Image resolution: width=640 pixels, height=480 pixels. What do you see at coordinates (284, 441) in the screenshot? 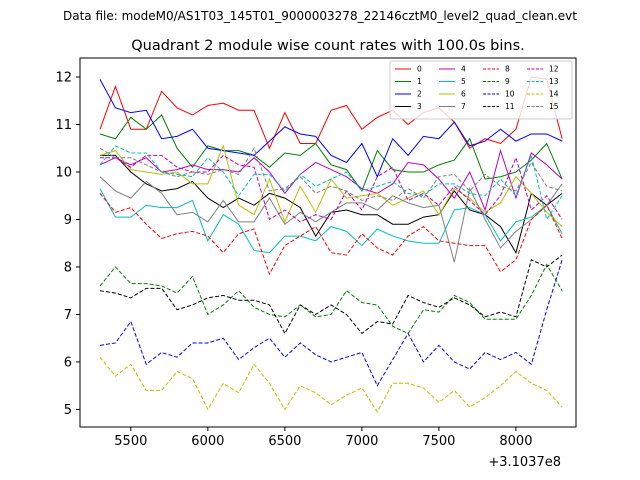
I see `x-tick-label: 6500` at bounding box center [284, 441].